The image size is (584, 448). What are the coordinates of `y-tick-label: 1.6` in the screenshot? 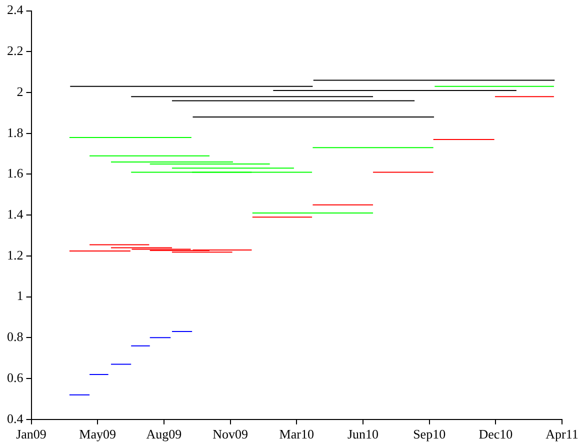 It's located at (15, 173).